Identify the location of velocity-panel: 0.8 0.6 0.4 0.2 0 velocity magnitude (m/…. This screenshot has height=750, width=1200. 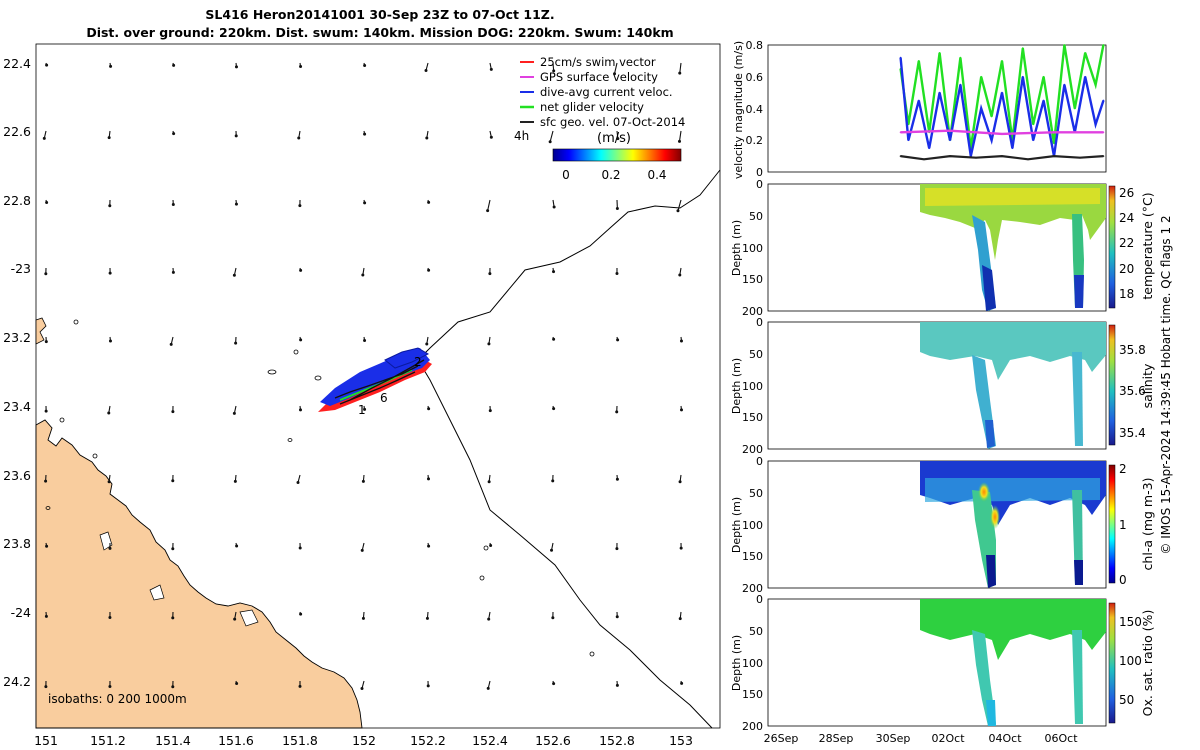
(919, 109).